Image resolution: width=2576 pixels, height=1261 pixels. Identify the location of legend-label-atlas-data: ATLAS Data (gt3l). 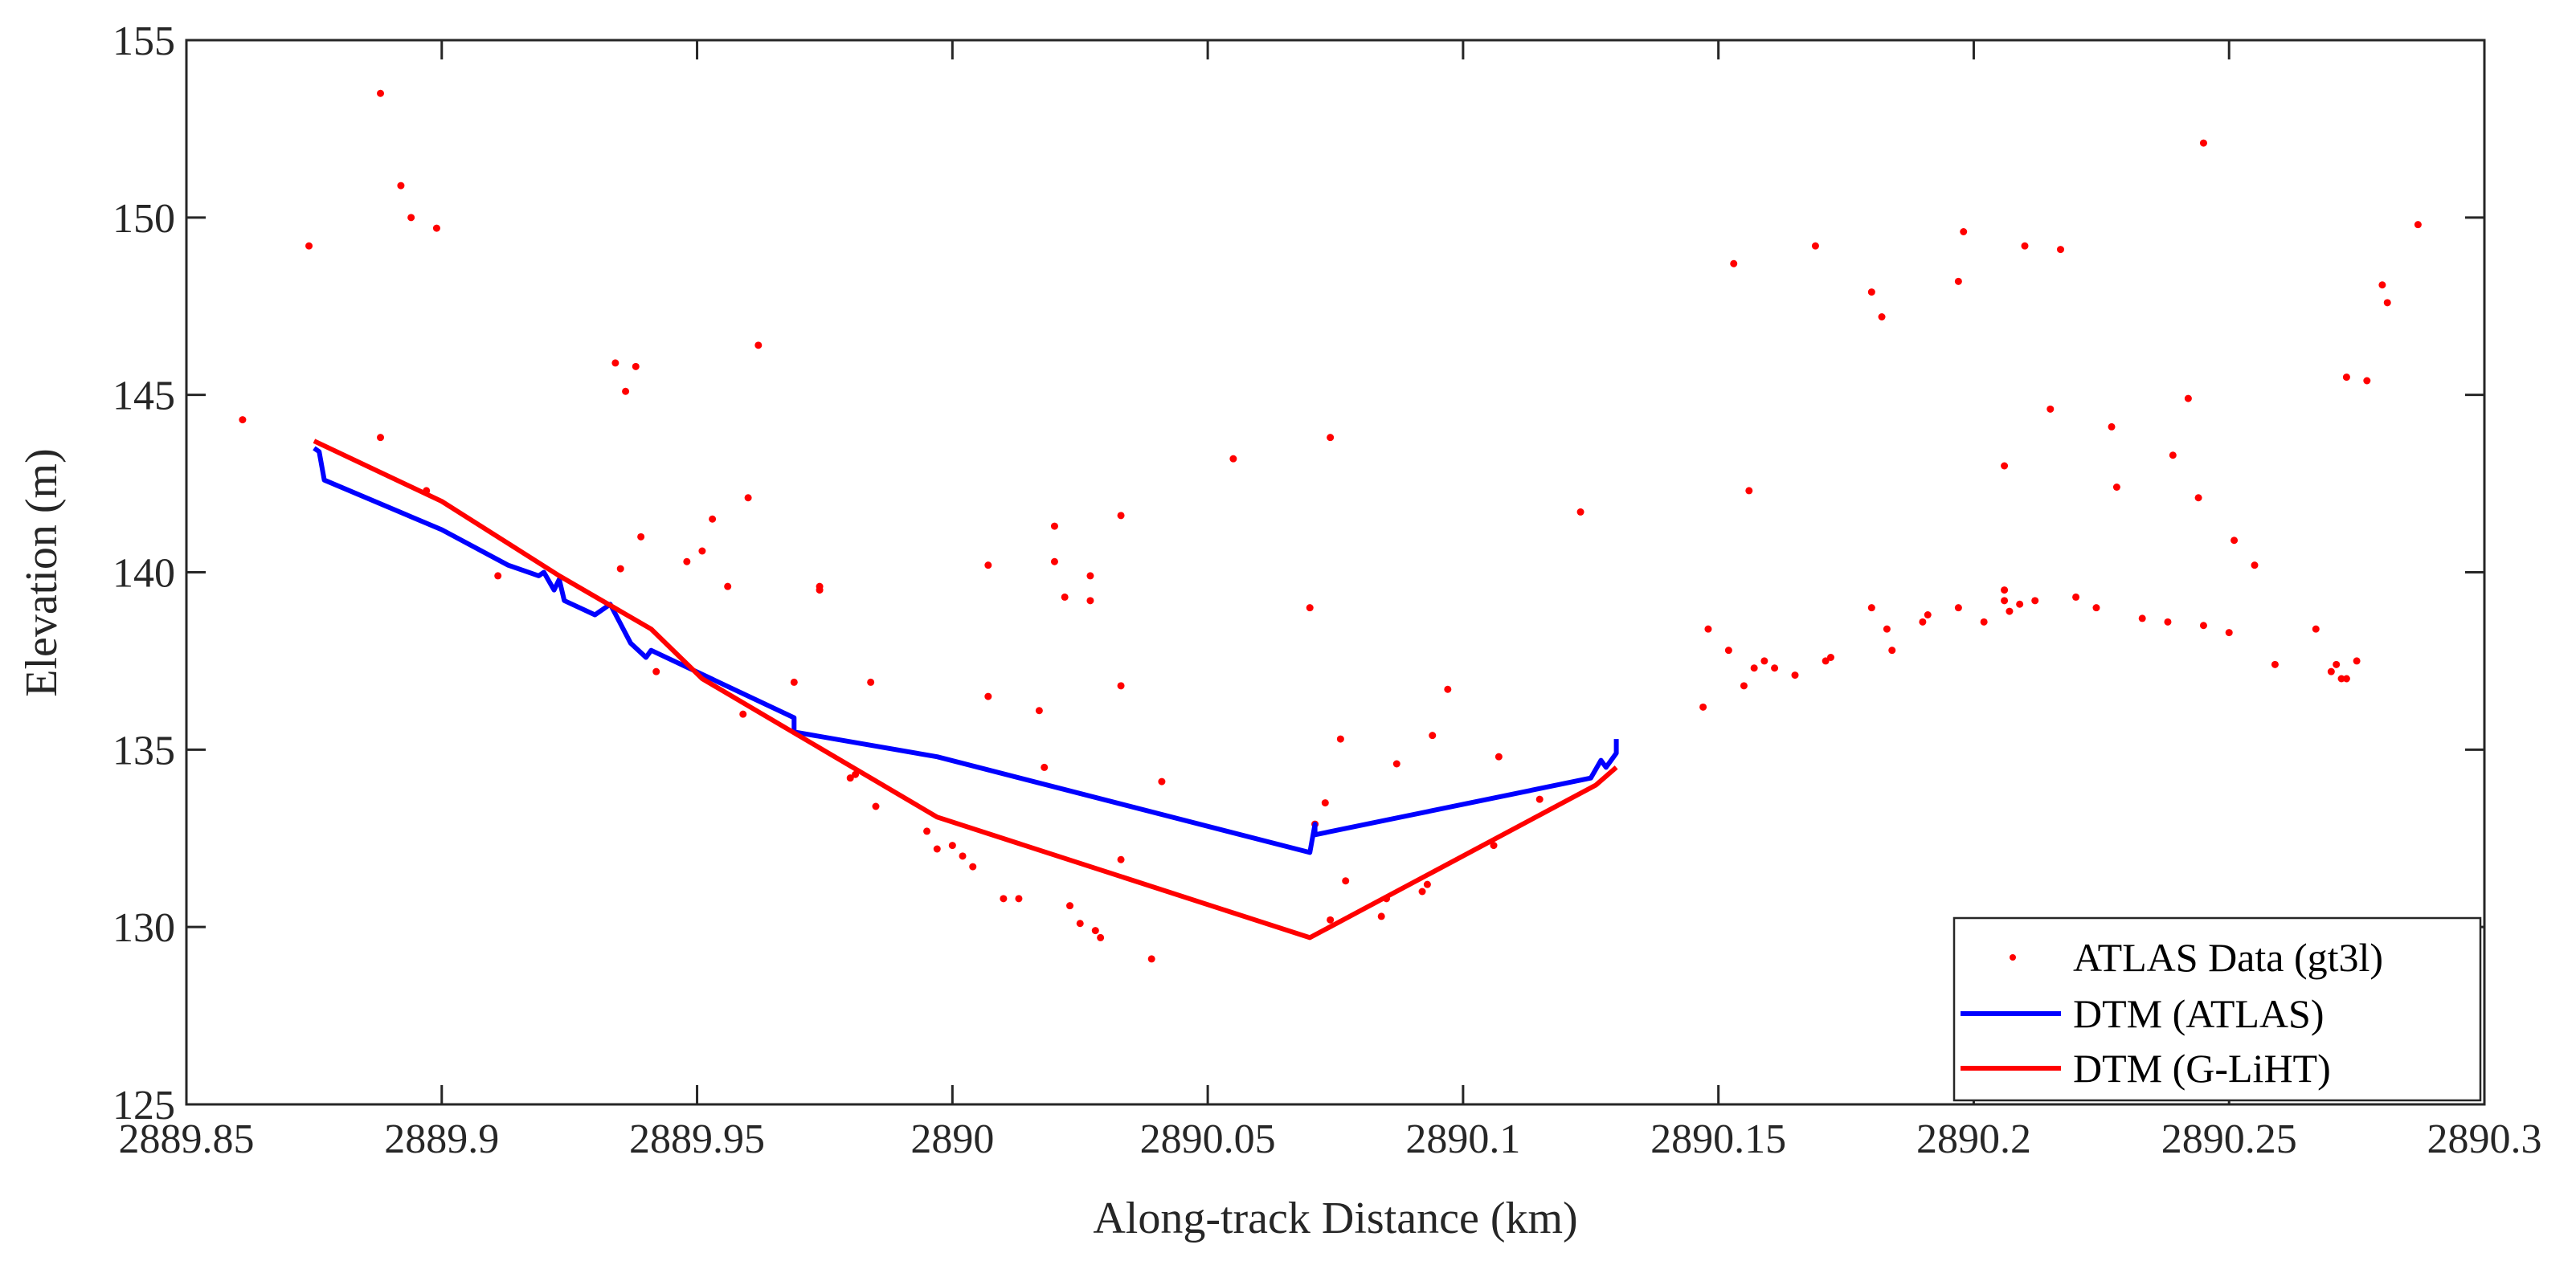
(2228, 958).